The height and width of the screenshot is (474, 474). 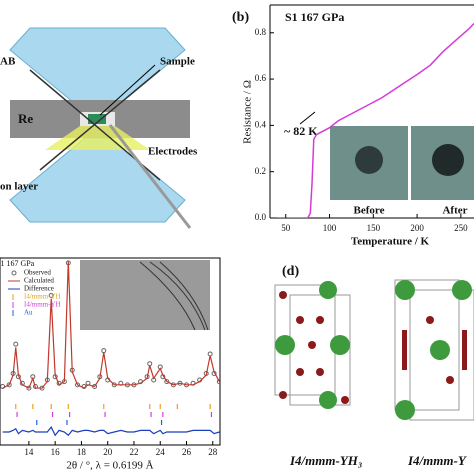 What do you see at coordinates (39, 281) in the screenshot?
I see `legend-label: Calculated` at bounding box center [39, 281].